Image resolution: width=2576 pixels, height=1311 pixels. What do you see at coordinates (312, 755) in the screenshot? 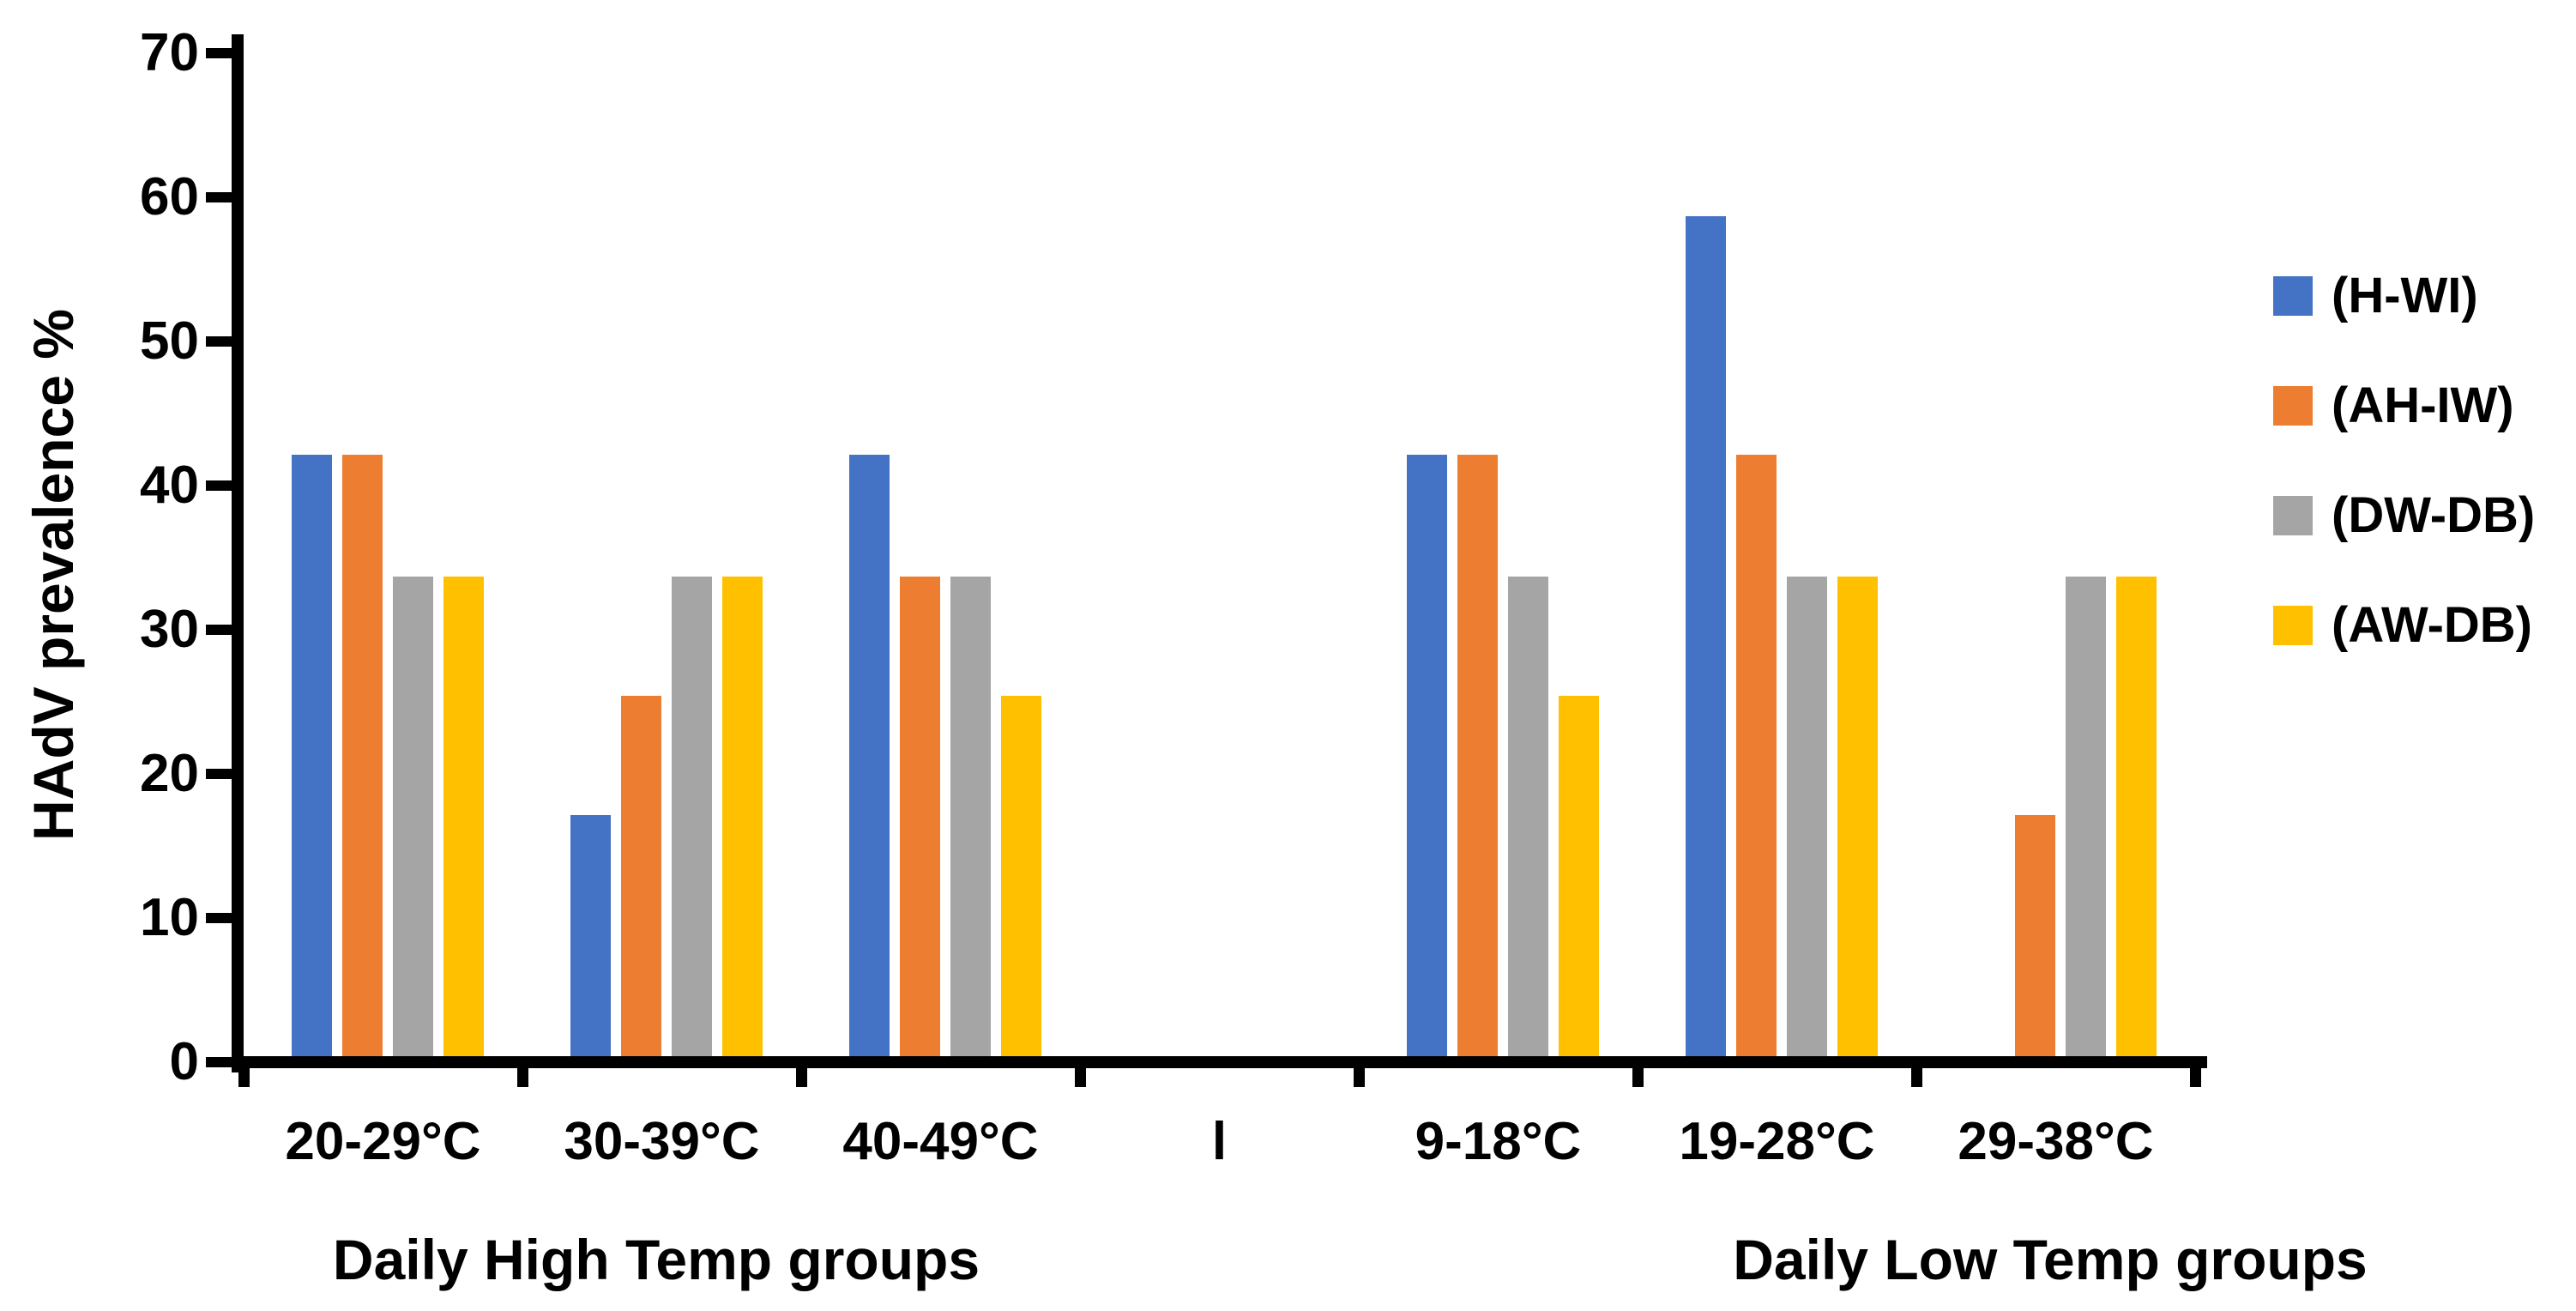
I see `bar-(H-WI)-20-29°C` at bounding box center [312, 755].